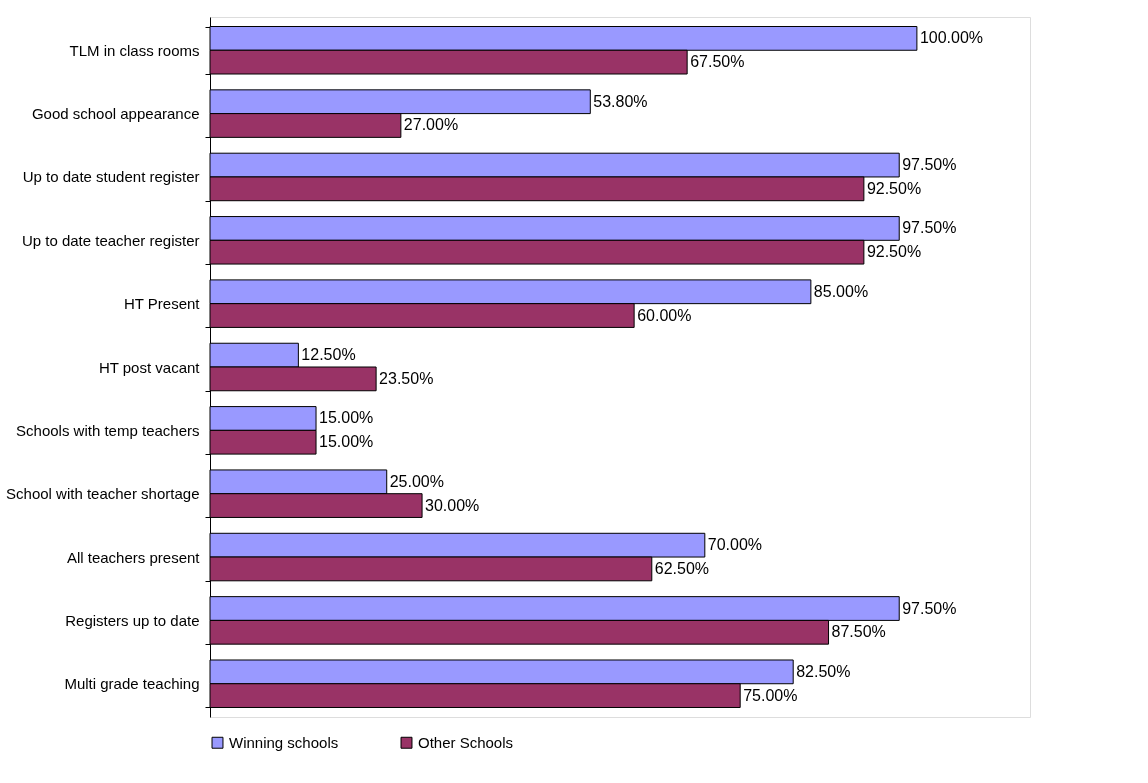 The image size is (1148, 783). Describe the element at coordinates (110, 240) in the screenshot. I see `y-tick-label: Up to date teacher register` at that location.